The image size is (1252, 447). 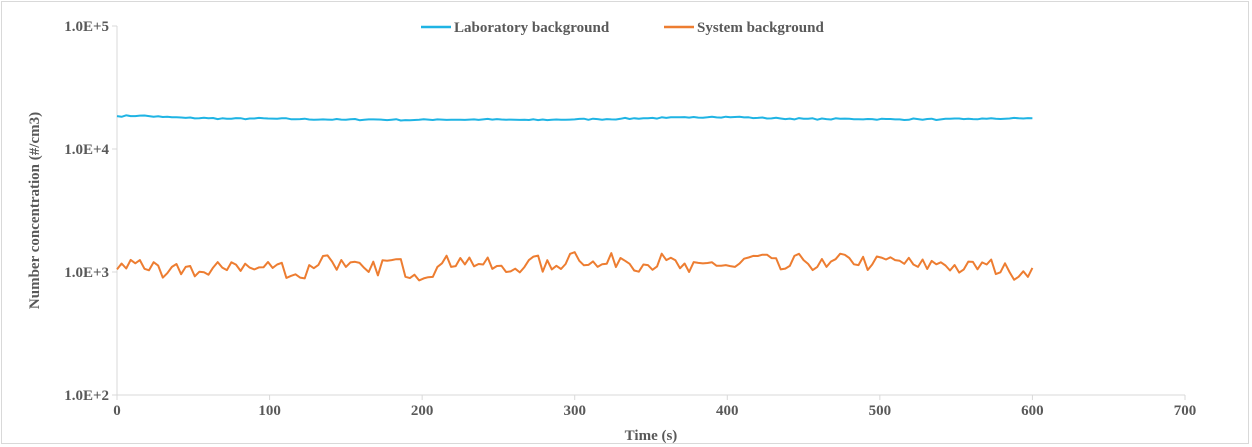 What do you see at coordinates (654, 411) in the screenshot?
I see `x-tick-labels: 0 100 200 300 400 500 600 700` at bounding box center [654, 411].